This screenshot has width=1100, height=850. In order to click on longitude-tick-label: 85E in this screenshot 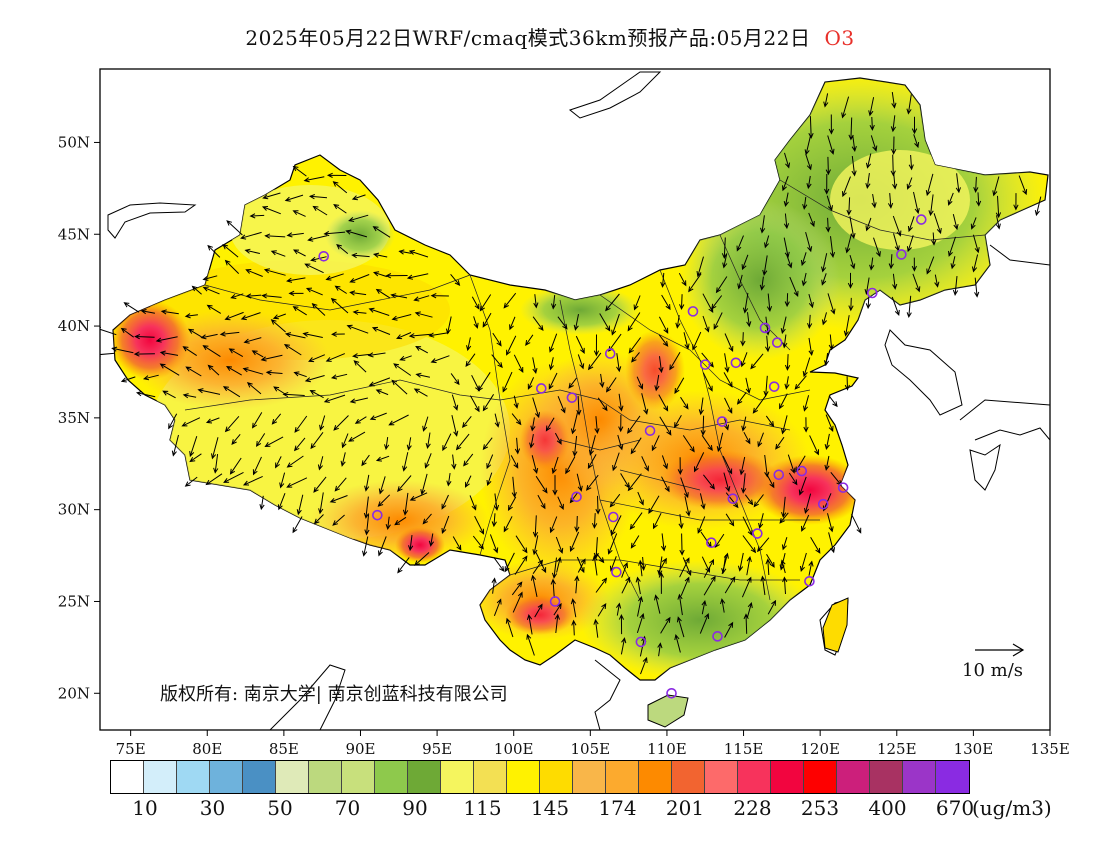, I will do `click(284, 749)`.